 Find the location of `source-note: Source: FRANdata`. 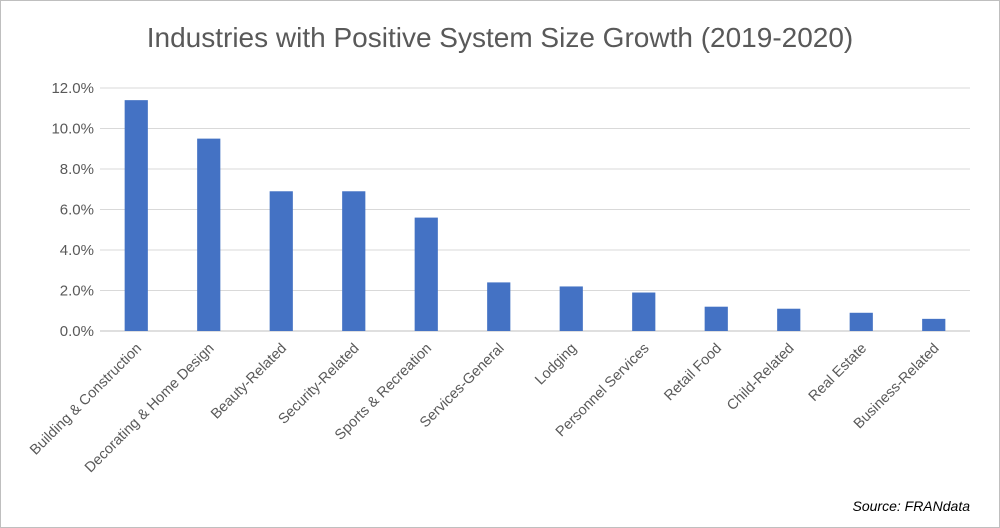

source-note: Source: FRANdata is located at coordinates (911, 506).